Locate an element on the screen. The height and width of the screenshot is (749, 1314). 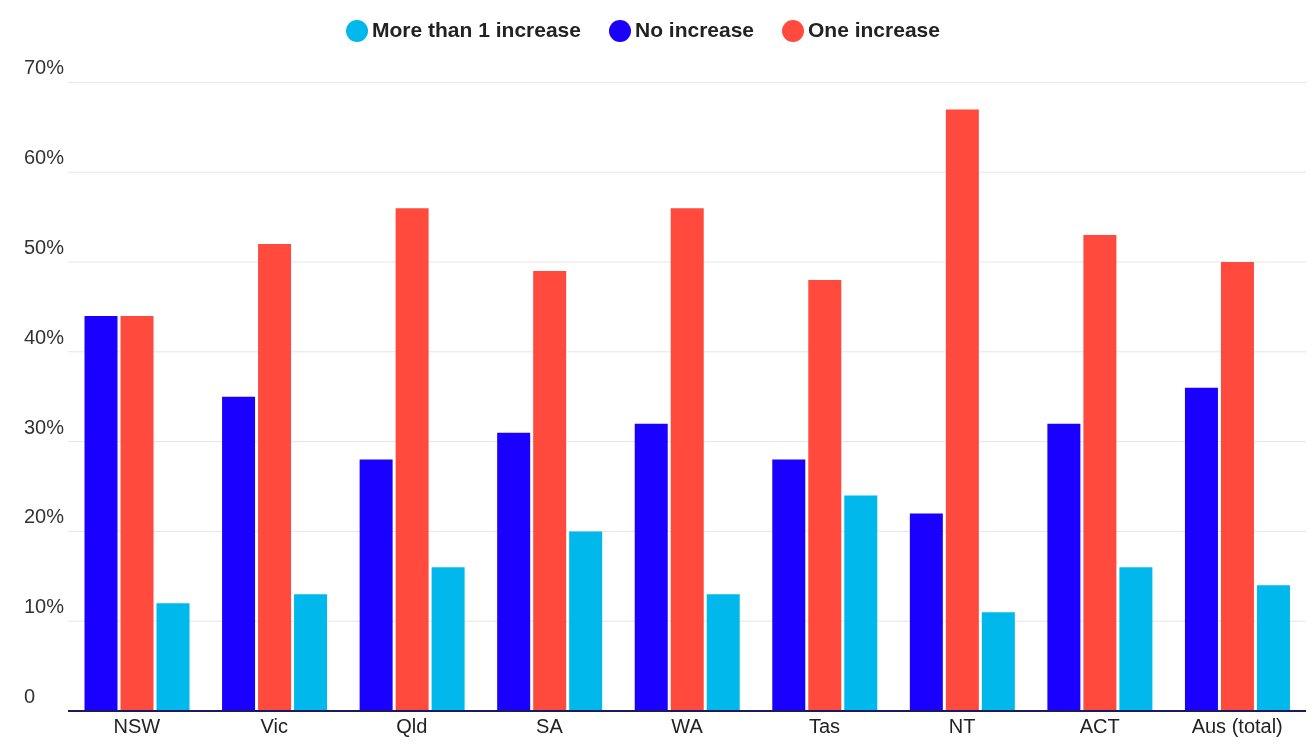
x-tick-label: Aus (total) is located at coordinates (1237, 726).